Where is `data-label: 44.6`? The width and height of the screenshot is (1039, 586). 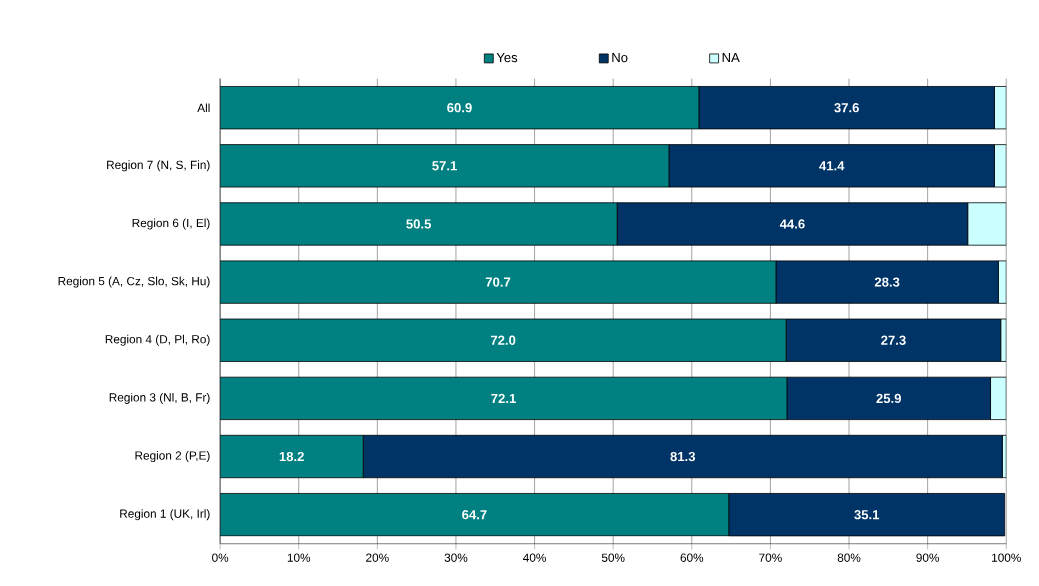
data-label: 44.6 is located at coordinates (792, 224).